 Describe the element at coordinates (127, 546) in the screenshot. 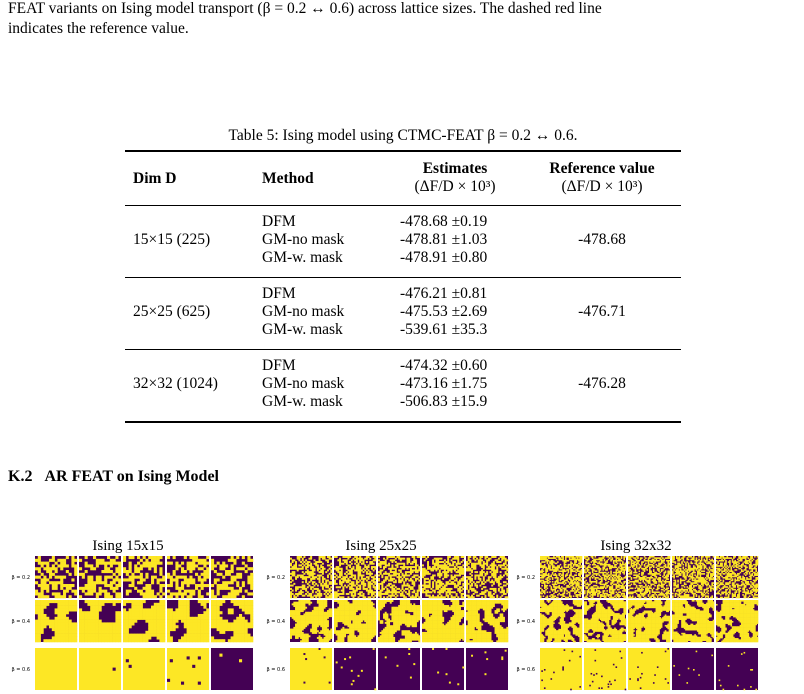

I see `panel-title: Ising 15x15` at that location.